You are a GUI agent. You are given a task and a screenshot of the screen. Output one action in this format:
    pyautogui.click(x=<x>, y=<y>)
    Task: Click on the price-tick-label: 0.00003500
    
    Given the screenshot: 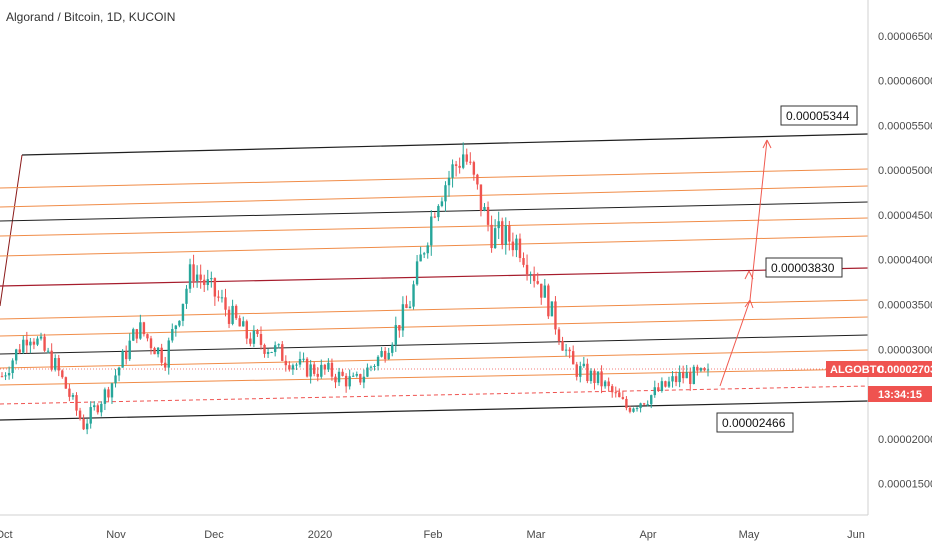 What is the action you would take?
    pyautogui.click(x=905, y=306)
    